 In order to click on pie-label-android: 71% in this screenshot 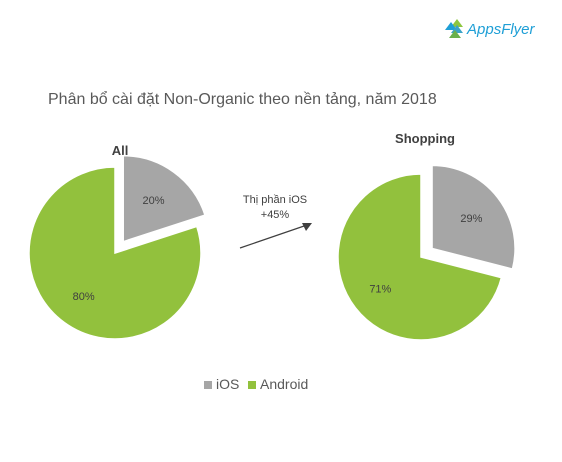, I will do `click(380, 290)`.